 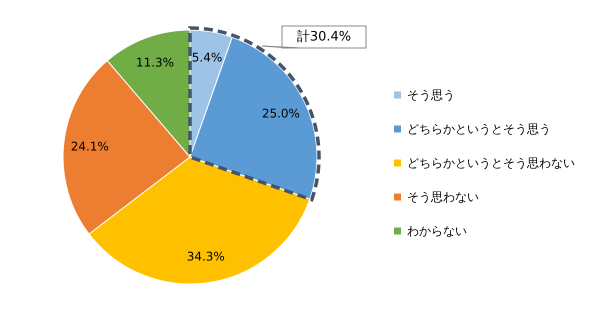 What do you see at coordinates (205, 257) in the screenshot?
I see `data-label: 34.3%` at bounding box center [205, 257].